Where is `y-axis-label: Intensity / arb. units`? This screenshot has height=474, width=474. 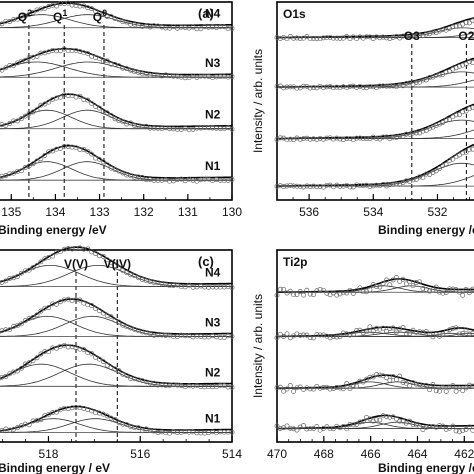
y-axis-label: Intensity / arb. units is located at coordinates (258, 101).